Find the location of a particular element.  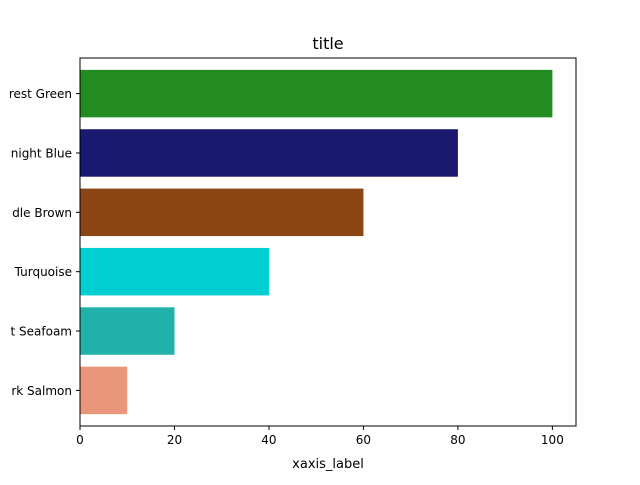

x-axis-label: xaxis_label is located at coordinates (328, 464).